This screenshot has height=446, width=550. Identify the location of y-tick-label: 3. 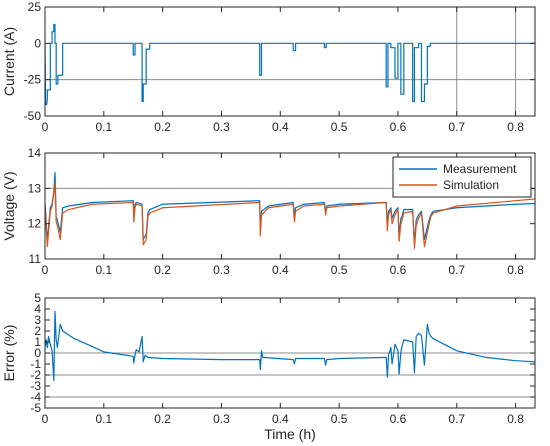
(37, 320).